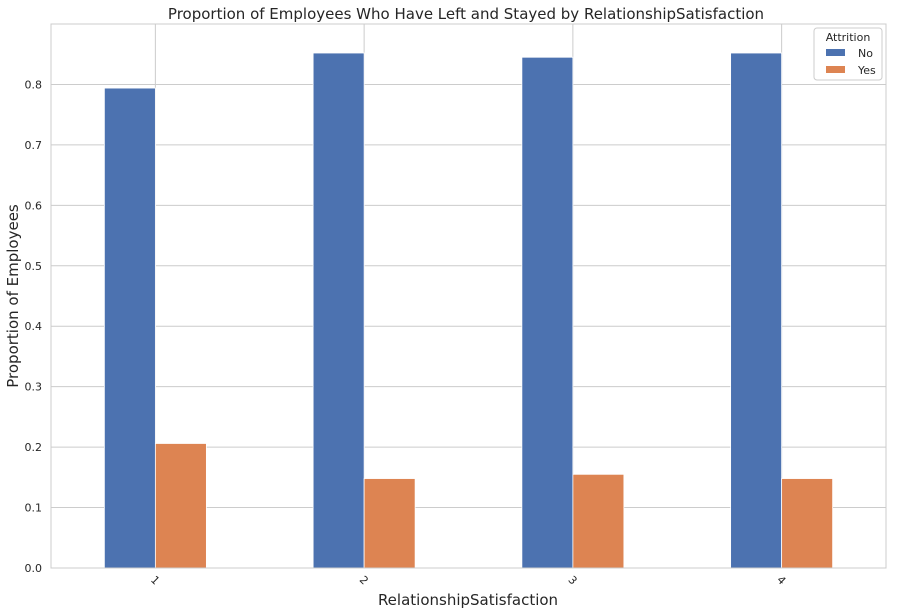  What do you see at coordinates (34, 266) in the screenshot?
I see `y-tick-label: 0.5` at bounding box center [34, 266].